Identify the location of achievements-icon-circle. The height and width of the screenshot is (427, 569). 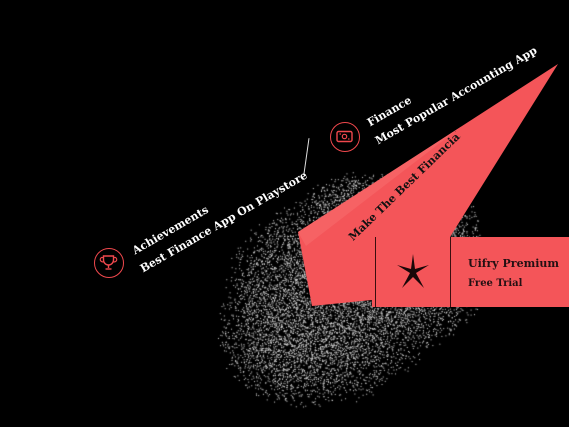
(109, 263).